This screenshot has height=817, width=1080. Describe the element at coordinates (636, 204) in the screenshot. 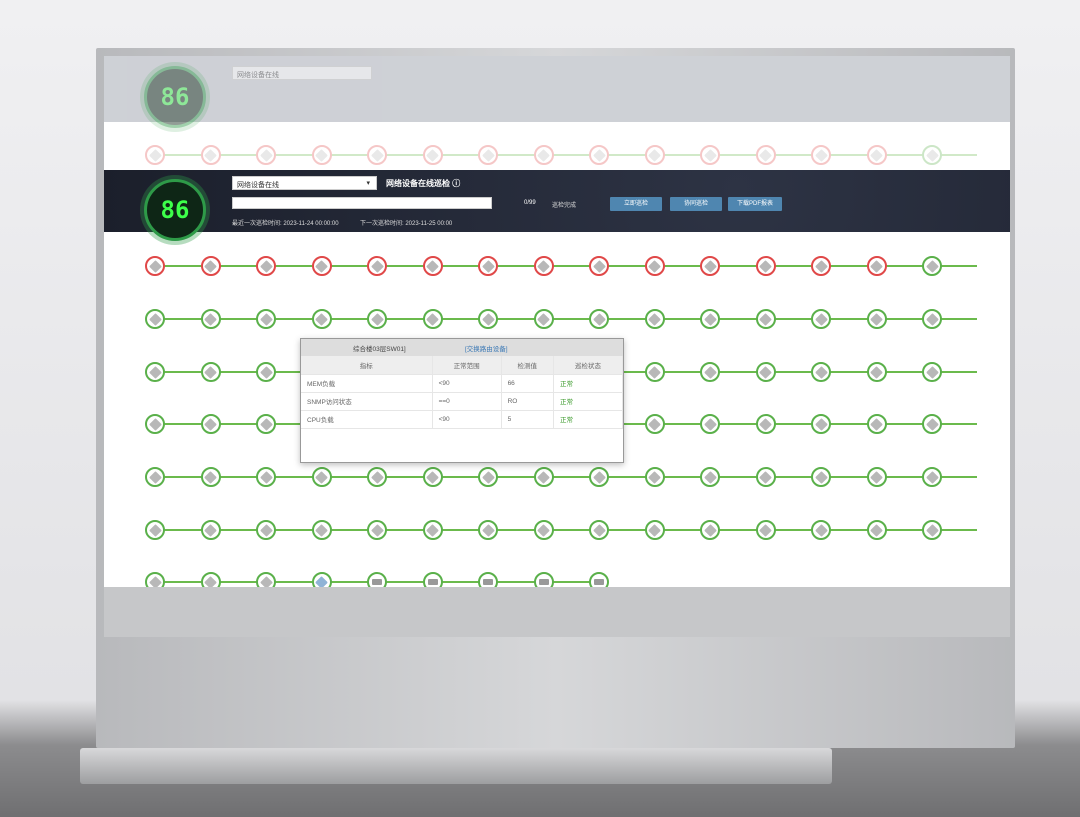

I see `inspect-now-button: 立即巡检` at that location.